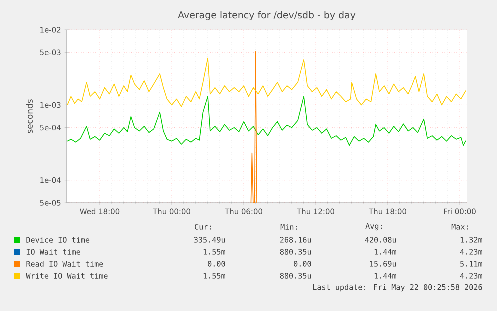 The height and width of the screenshot is (311, 497). What do you see at coordinates (29, 117) in the screenshot?
I see `y-axis-title: seconds` at bounding box center [29, 117].